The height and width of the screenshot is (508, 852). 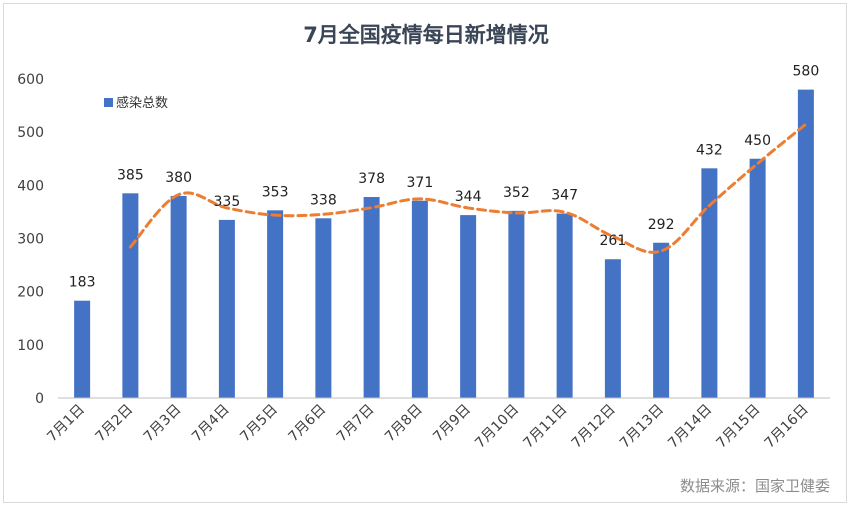 I want to click on legend: 感染总数, so click(x=136, y=103).